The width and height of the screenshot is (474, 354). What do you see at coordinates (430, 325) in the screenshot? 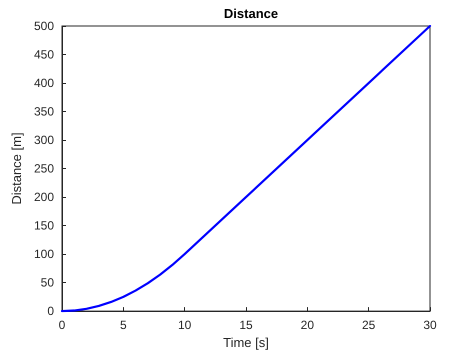
I see `x-tick-label: 30` at bounding box center [430, 325].